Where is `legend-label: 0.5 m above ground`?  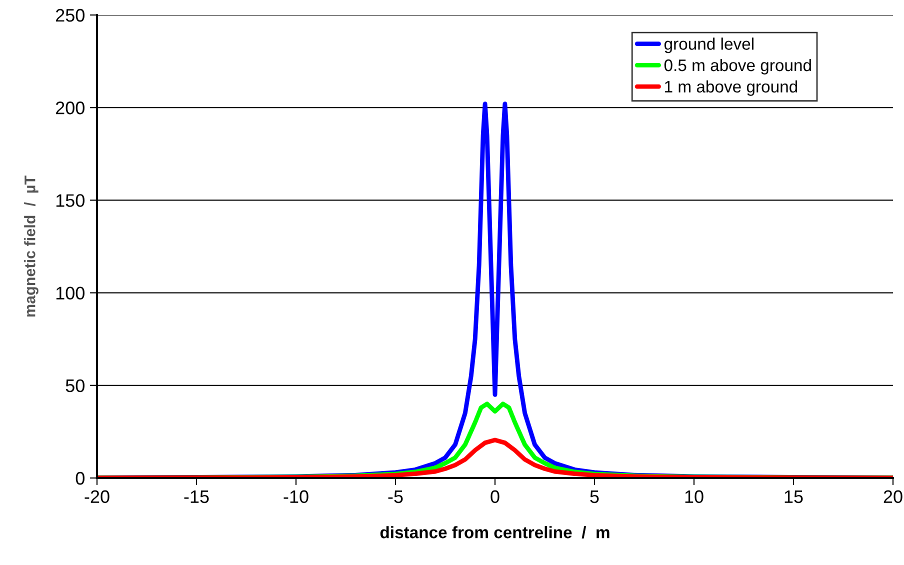
legend-label: 0.5 m above ground is located at coordinates (737, 66).